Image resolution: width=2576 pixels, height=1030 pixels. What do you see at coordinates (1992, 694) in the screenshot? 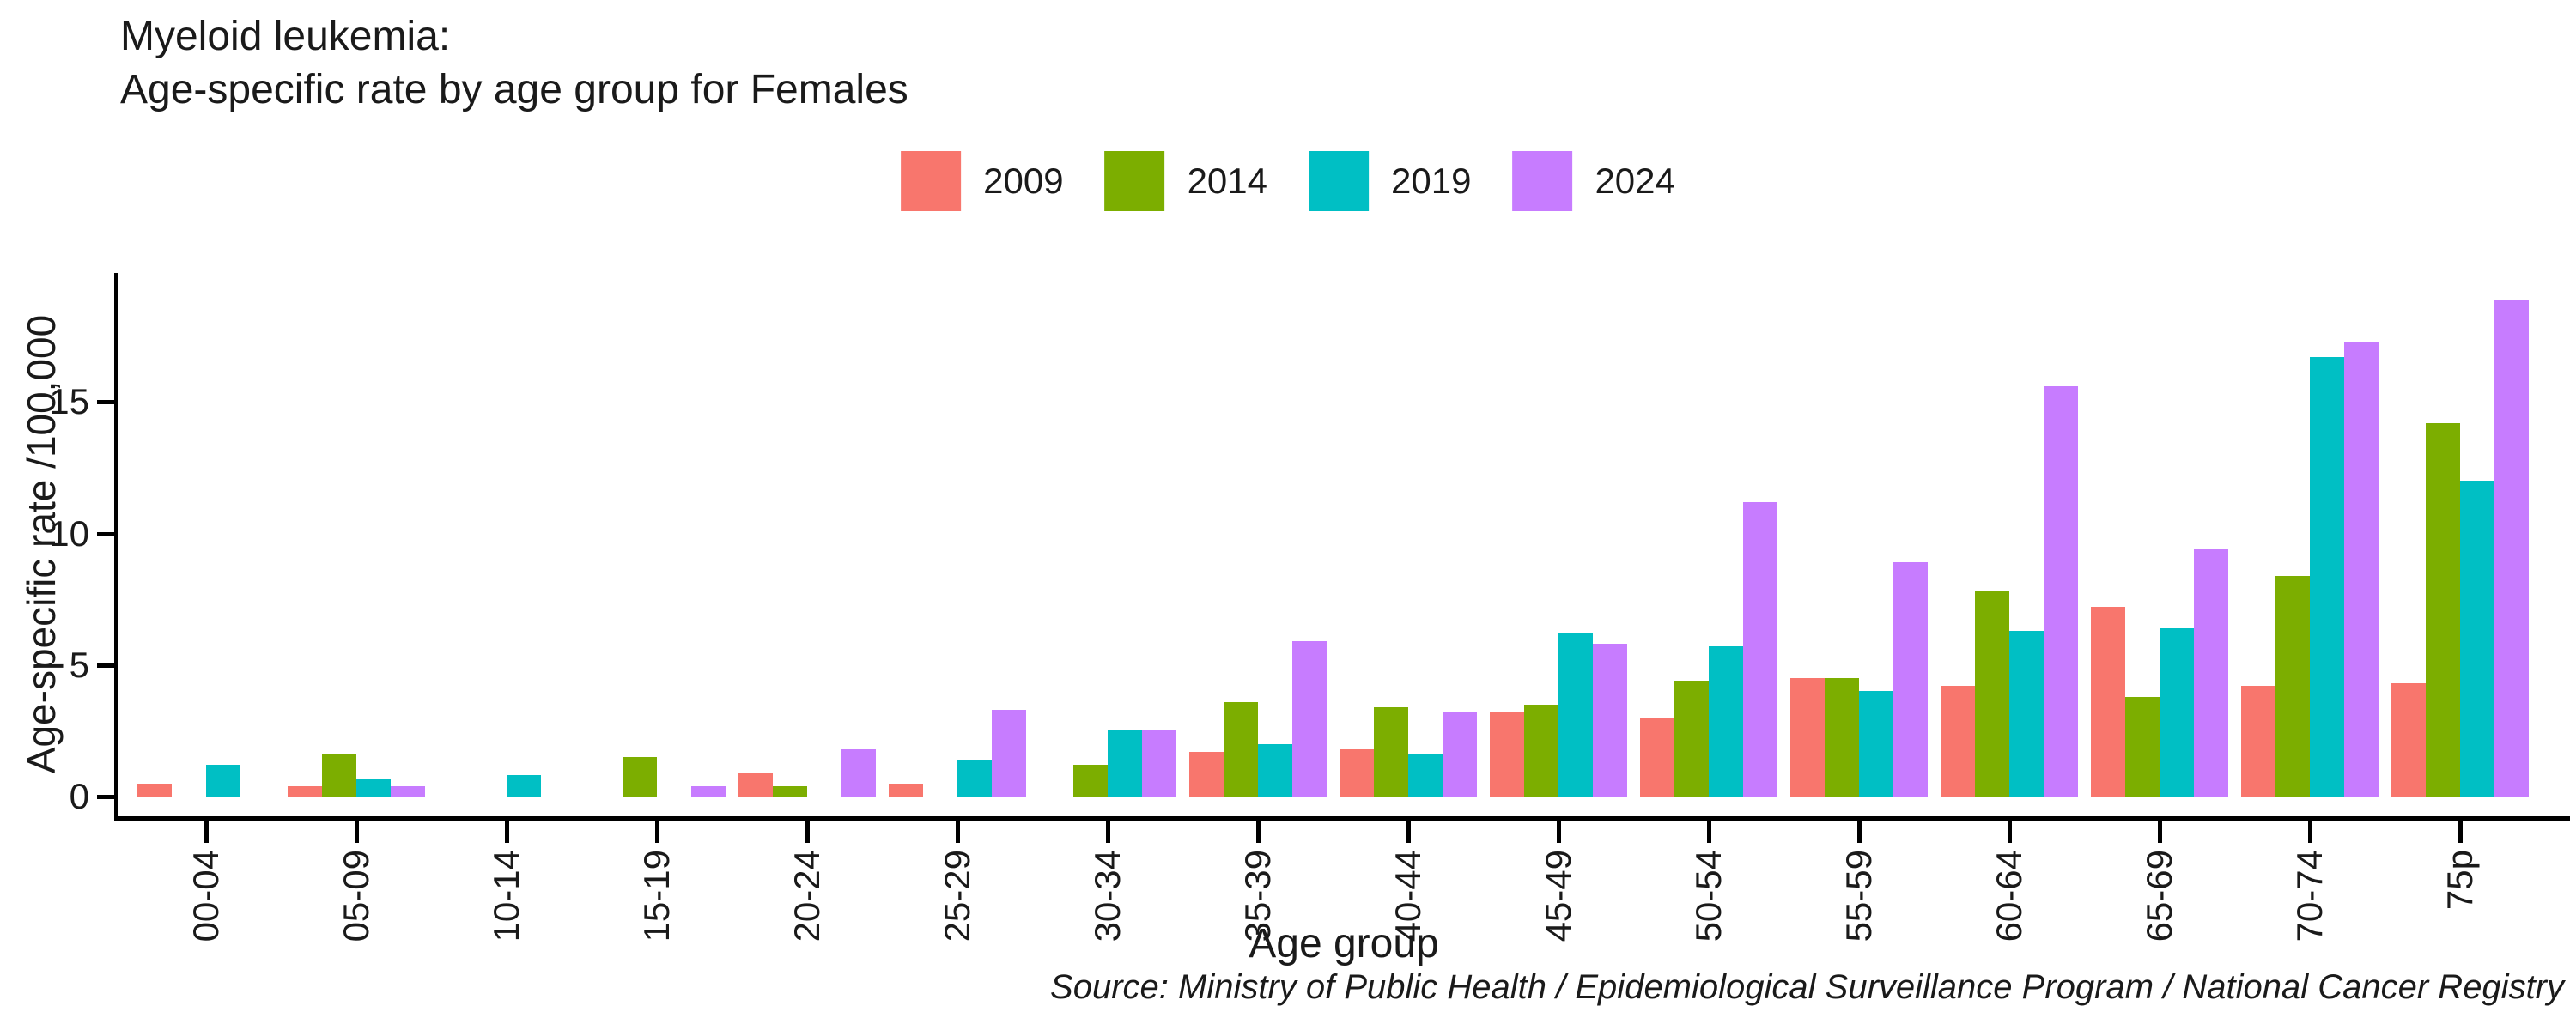
I see `bar-60-64-2014` at bounding box center [1992, 694].